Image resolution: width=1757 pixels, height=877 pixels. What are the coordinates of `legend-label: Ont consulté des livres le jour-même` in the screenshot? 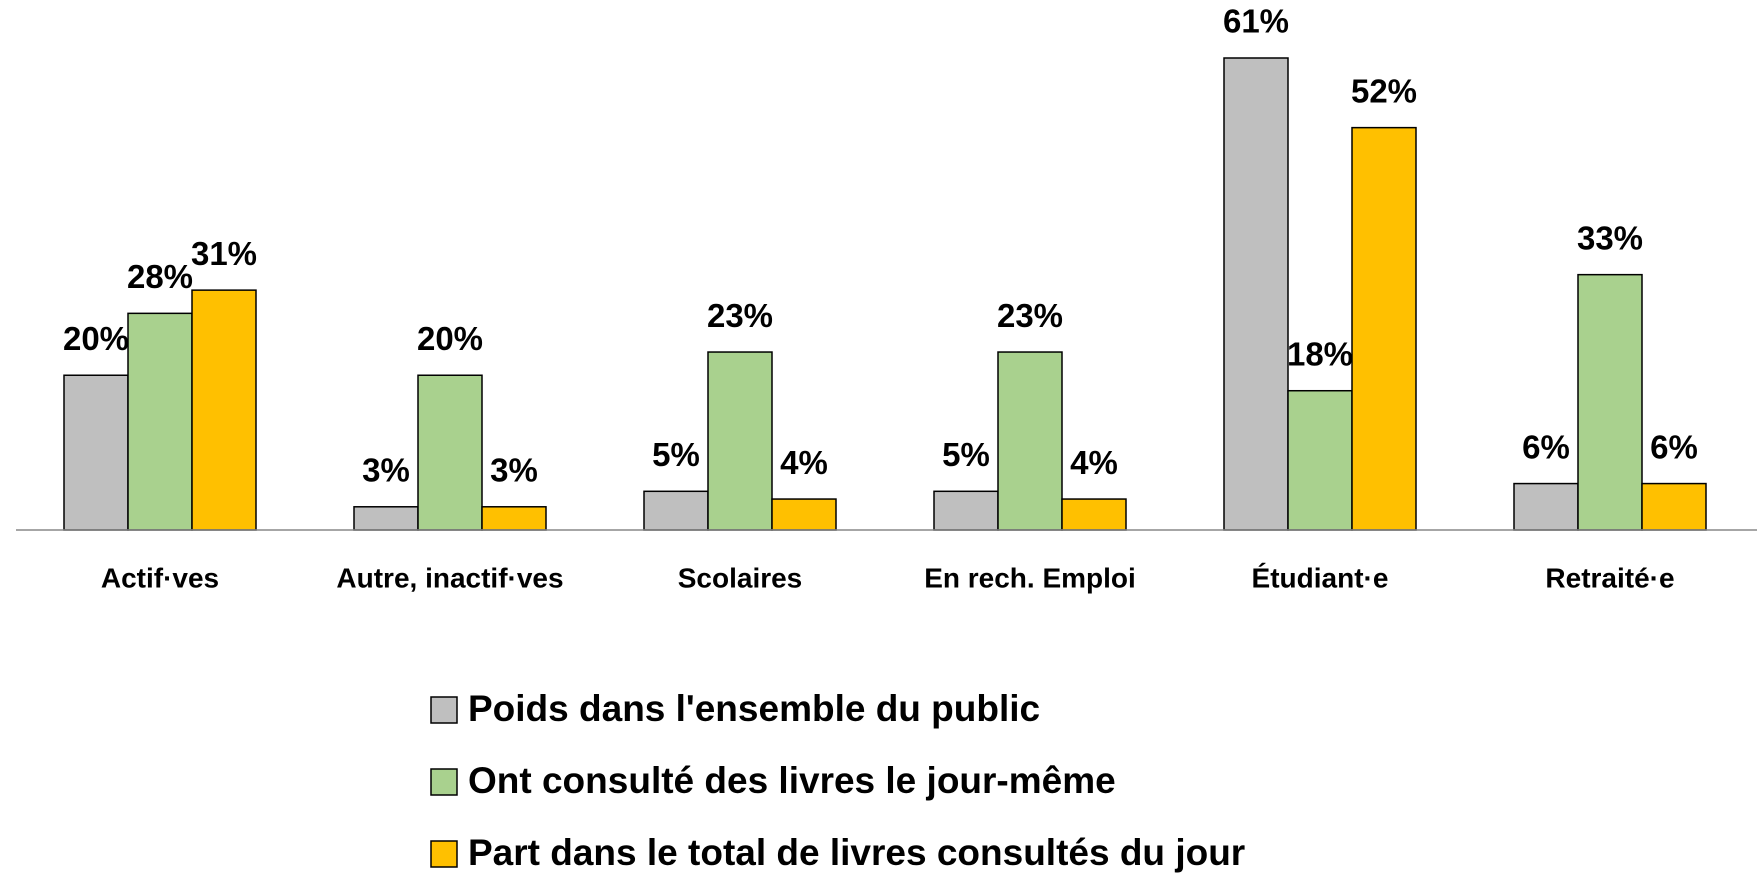 It's located at (792, 780).